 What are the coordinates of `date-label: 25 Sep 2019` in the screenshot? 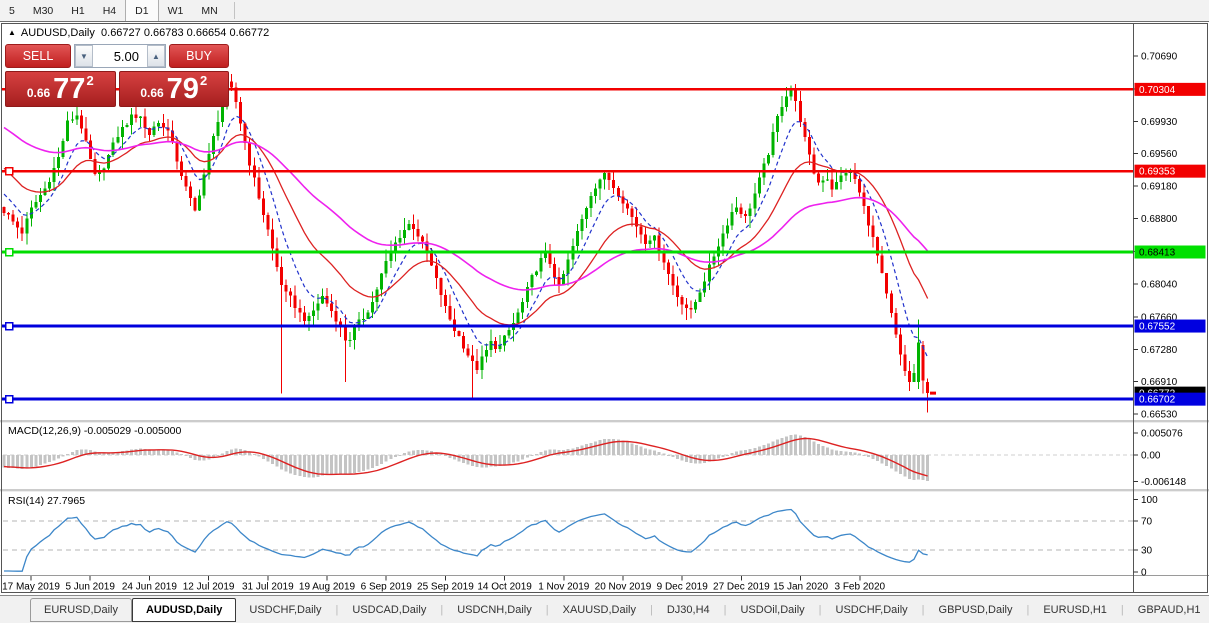 It's located at (445, 587).